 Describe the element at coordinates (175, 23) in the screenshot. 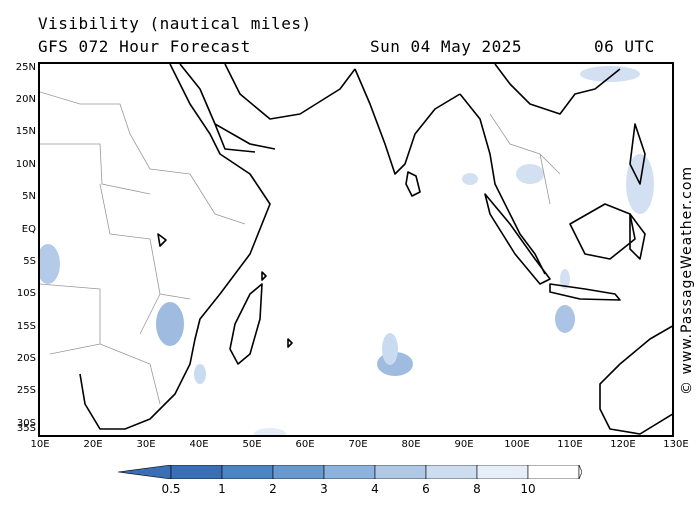

I see `map-title: Visibility (nautical miles)` at that location.